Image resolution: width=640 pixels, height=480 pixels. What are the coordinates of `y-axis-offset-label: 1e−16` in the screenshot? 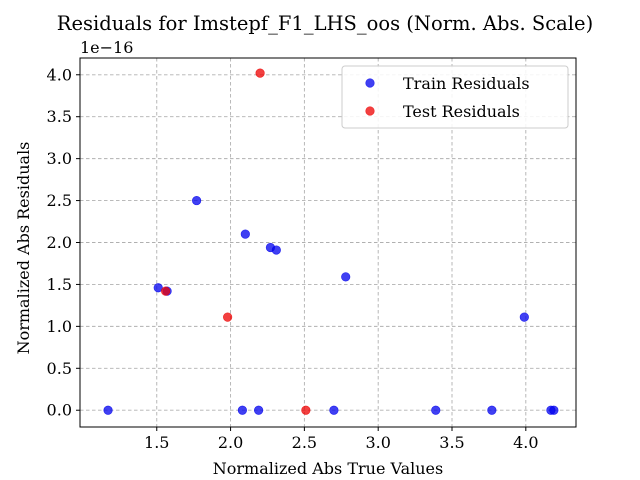 It's located at (106, 47).